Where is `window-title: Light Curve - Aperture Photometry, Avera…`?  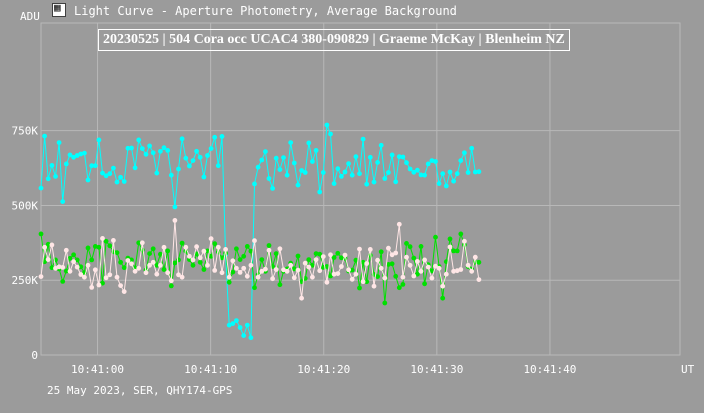 window-title: Light Curve - Aperture Photometry, Avera… is located at coordinates (265, 11).